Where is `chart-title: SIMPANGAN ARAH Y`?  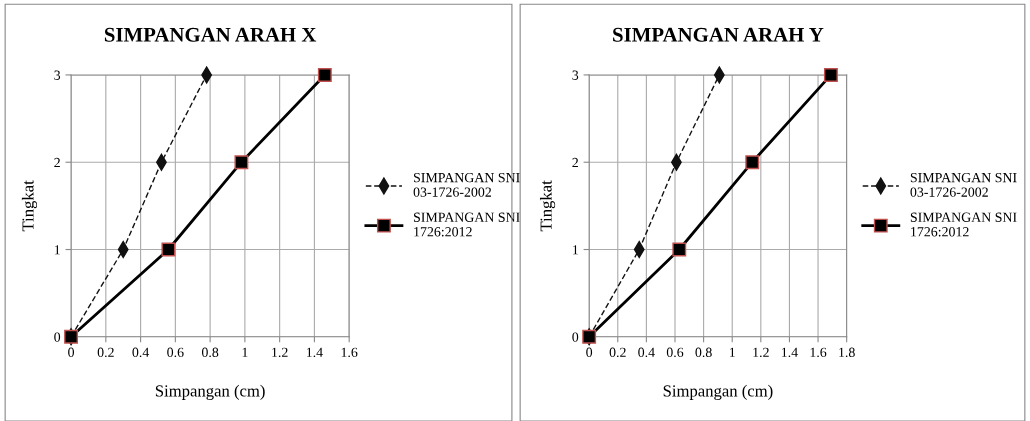
chart-title: SIMPANGAN ARAH Y is located at coordinates (718, 34).